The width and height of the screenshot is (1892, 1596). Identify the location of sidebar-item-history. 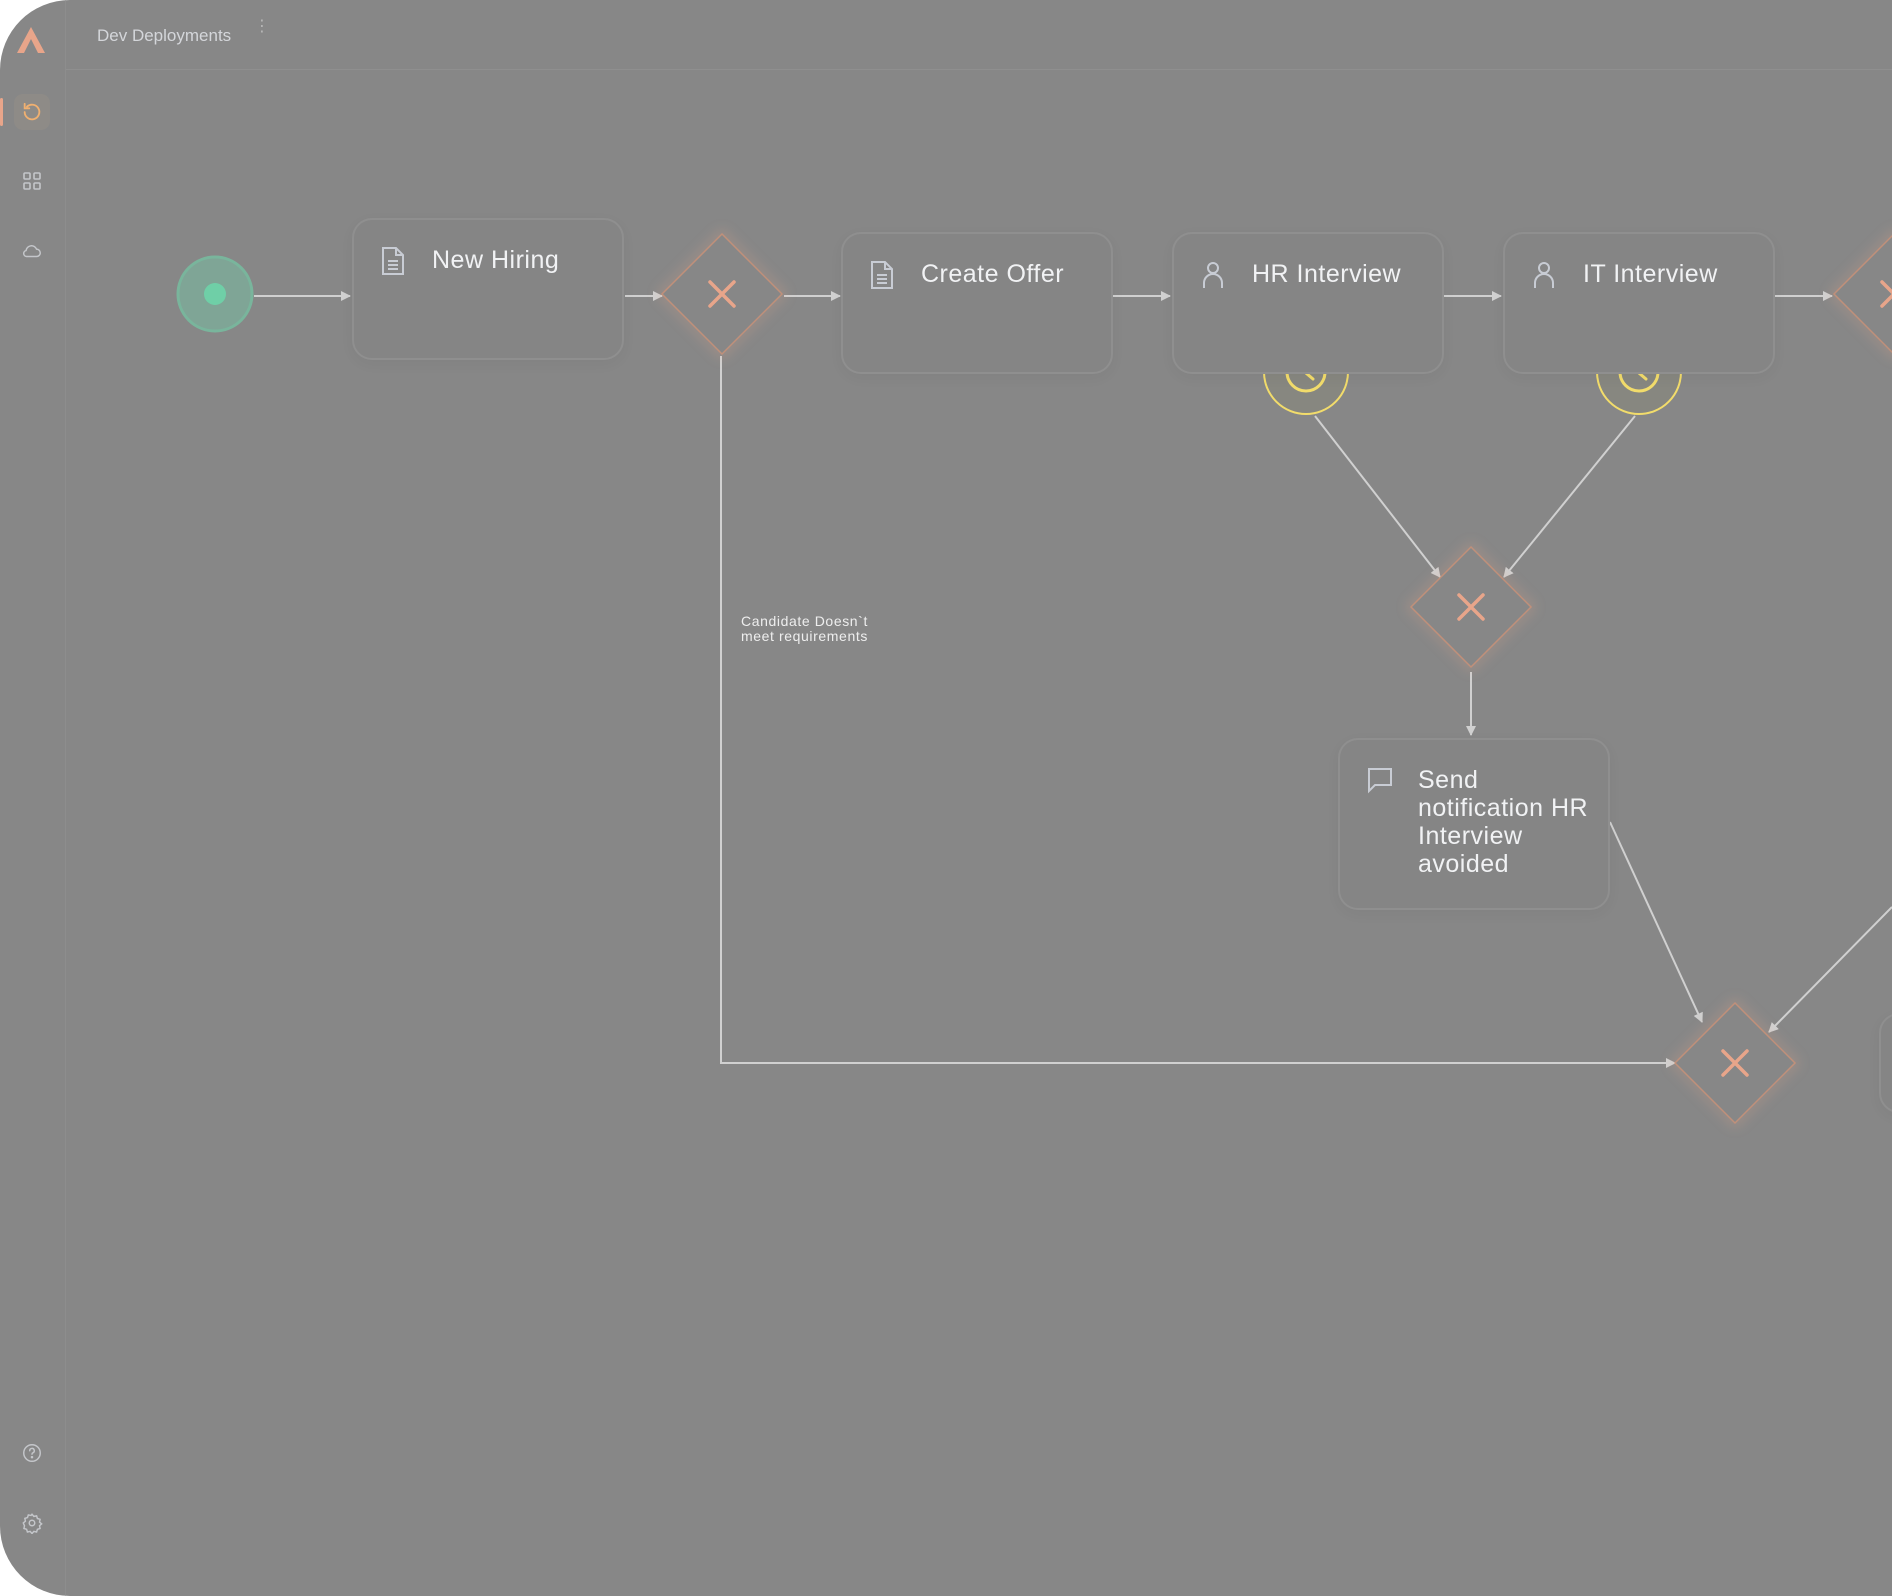
(32, 112).